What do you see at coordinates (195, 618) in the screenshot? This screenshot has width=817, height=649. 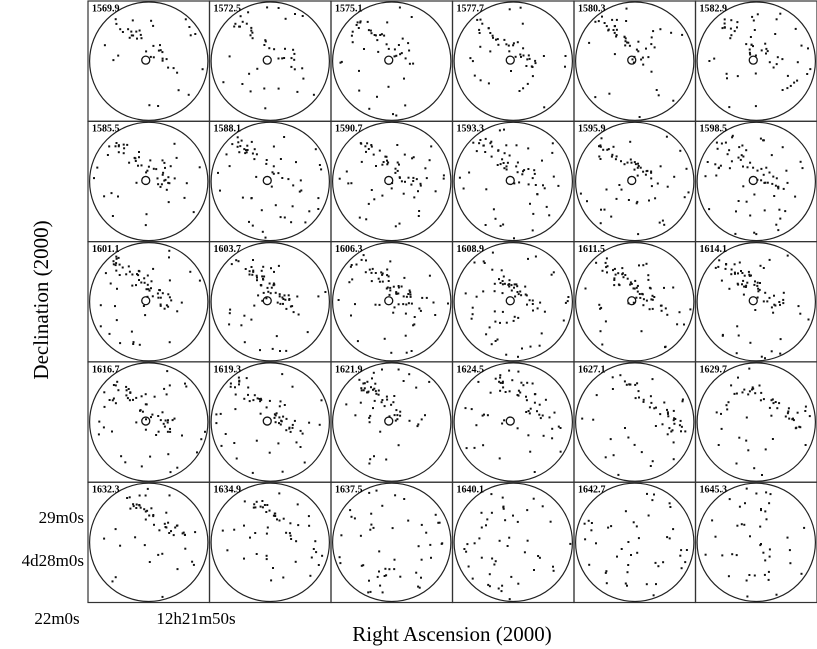 I see `x-tick-label: 12h21m50s` at bounding box center [195, 618].